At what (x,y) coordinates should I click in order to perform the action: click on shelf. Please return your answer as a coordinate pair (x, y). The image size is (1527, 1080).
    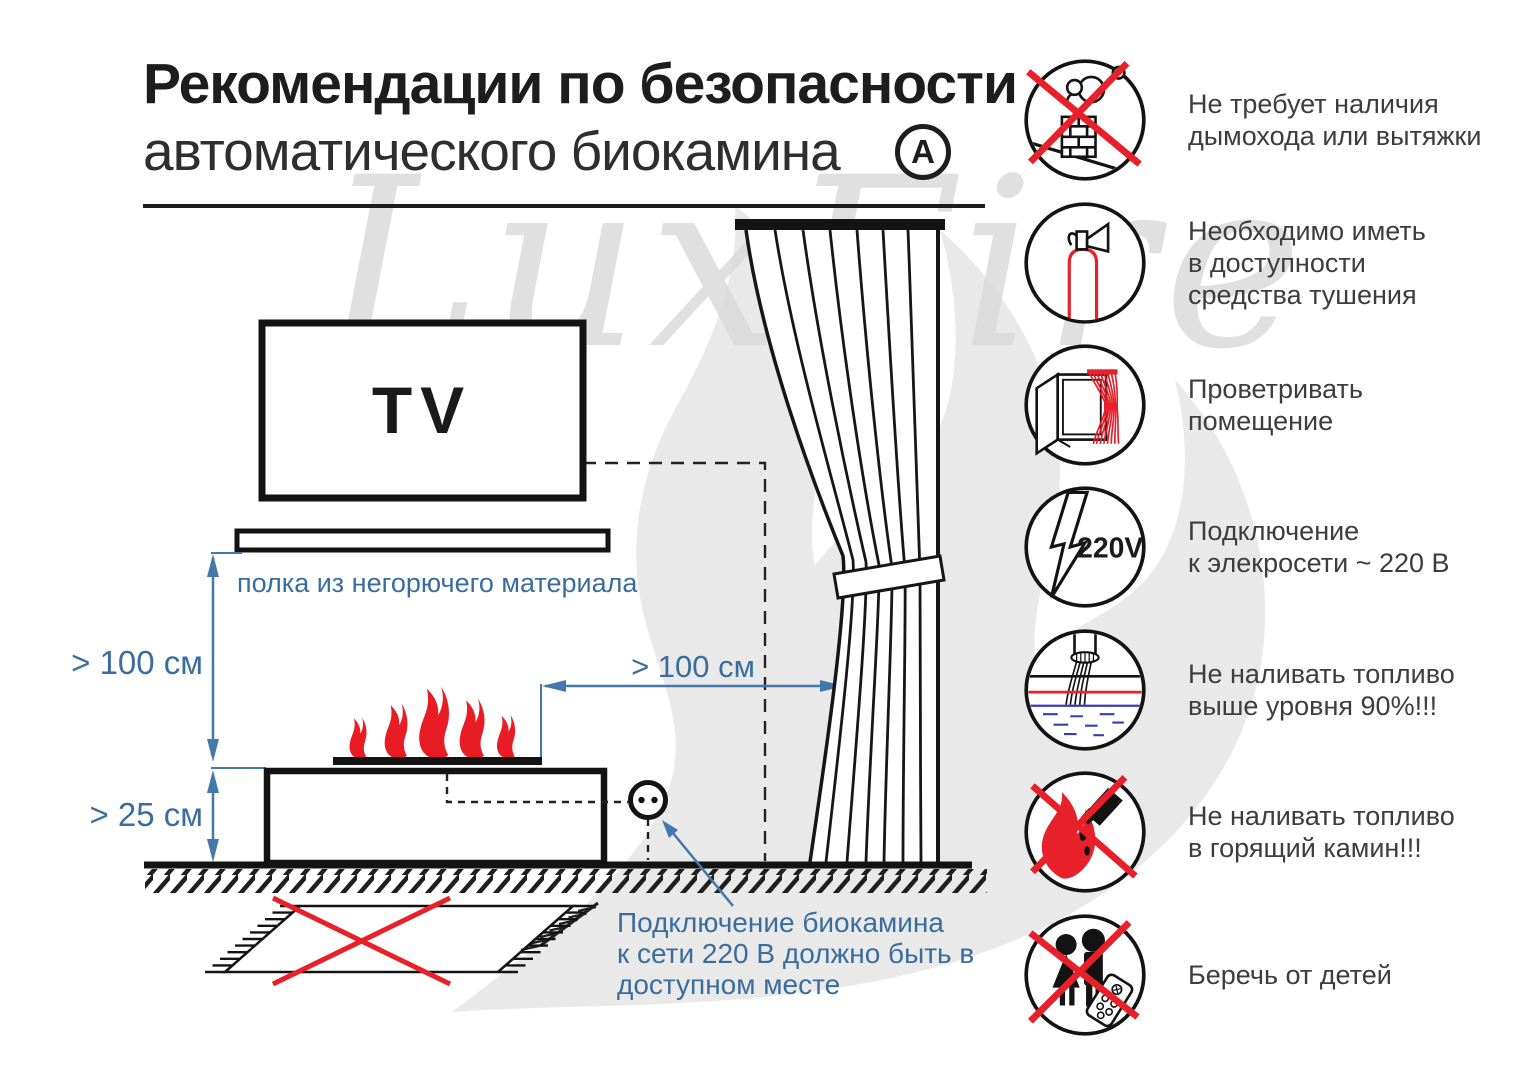
    Looking at the image, I should click on (422, 540).